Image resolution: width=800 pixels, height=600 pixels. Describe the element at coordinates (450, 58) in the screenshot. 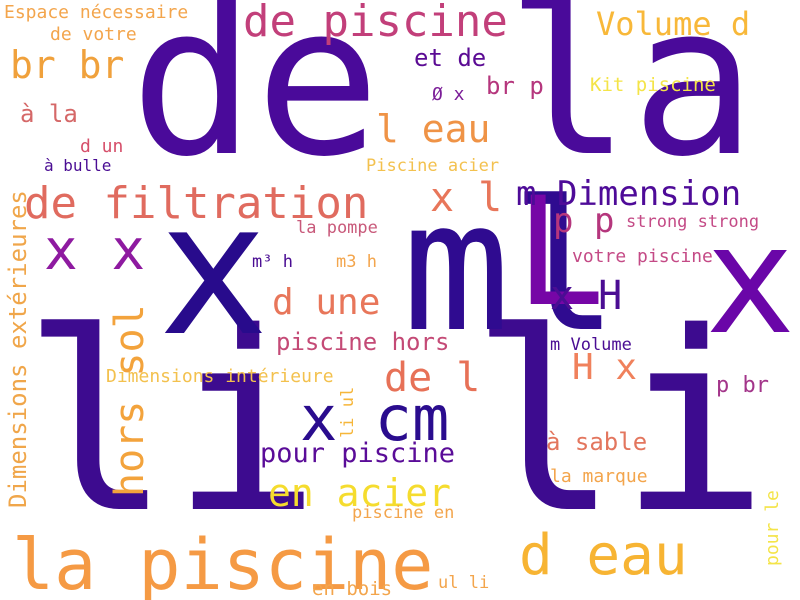

I see `word: et de` at that location.